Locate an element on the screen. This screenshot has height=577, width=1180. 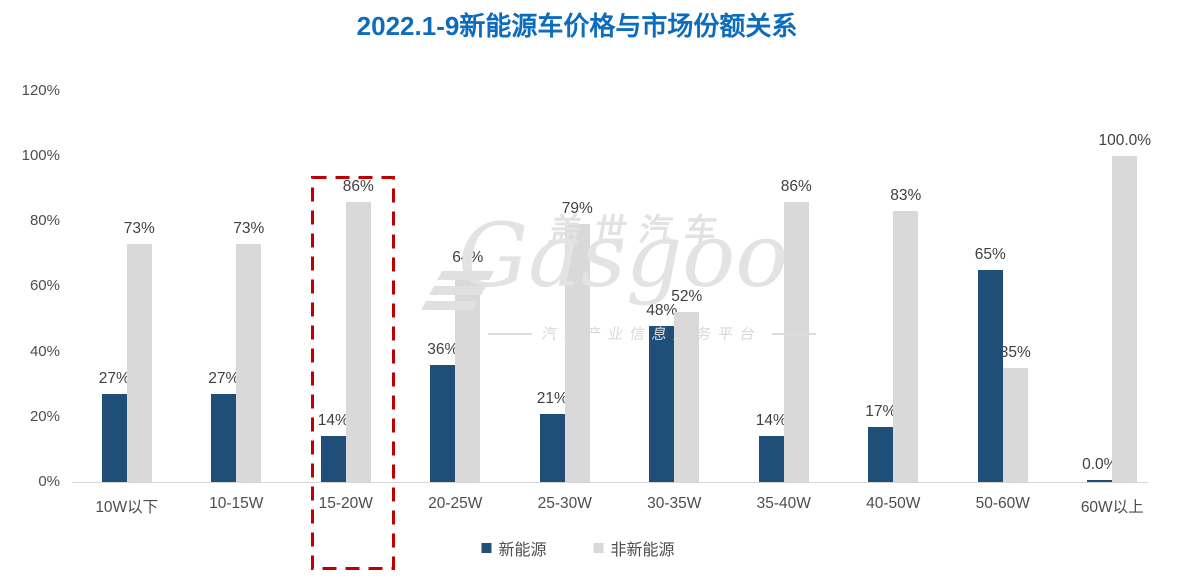
bar-value-label: 52% is located at coordinates (687, 296).